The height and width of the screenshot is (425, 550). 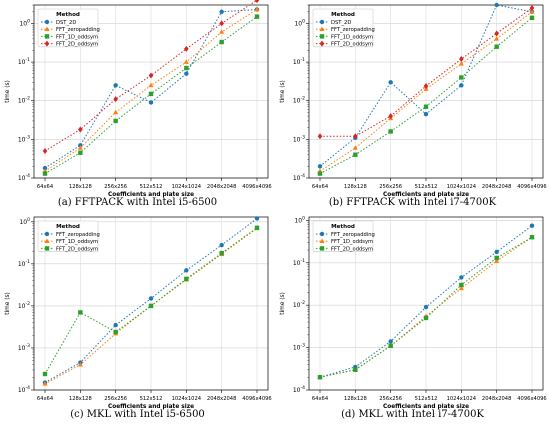 What do you see at coordinates (137, 202) in the screenshot?
I see `chart-a-caption: (a) FFTPACK with Intel i5-6500` at bounding box center [137, 202].